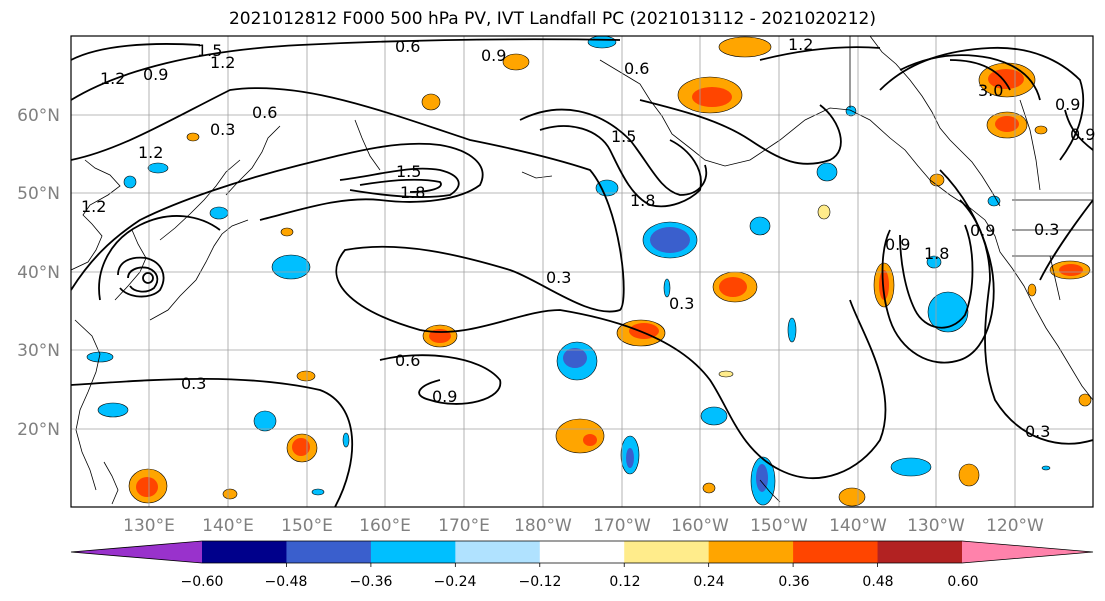  I want to click on lon-label: 120°W, so click(1015, 526).